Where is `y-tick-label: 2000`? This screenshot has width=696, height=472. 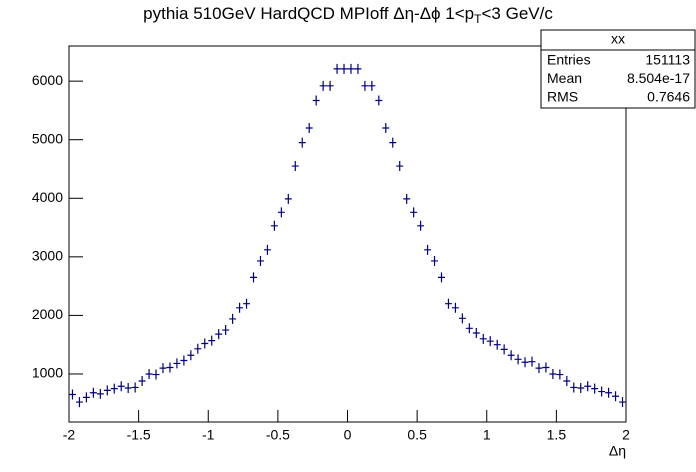 y-tick-label: 2000 is located at coordinates (47, 314).